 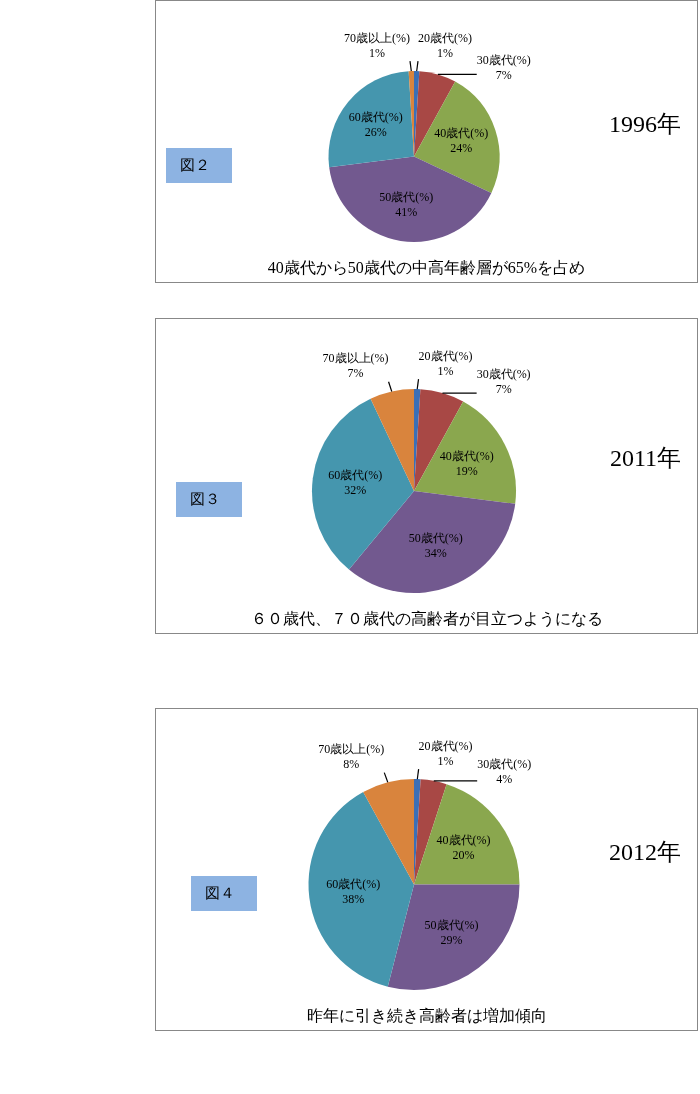 I want to click on text: 1996年, so click(x=645, y=124).